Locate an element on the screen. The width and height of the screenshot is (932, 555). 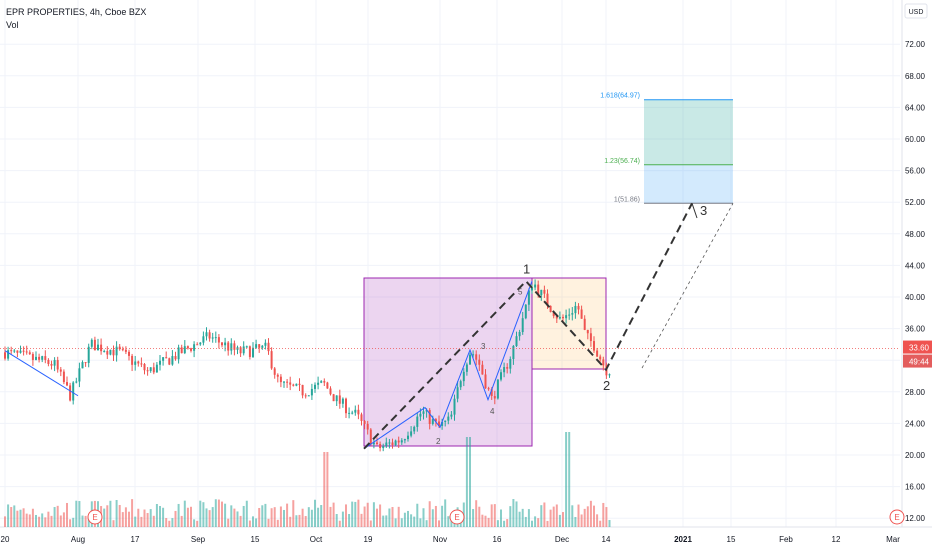
time-tick-label: 12 is located at coordinates (836, 539).